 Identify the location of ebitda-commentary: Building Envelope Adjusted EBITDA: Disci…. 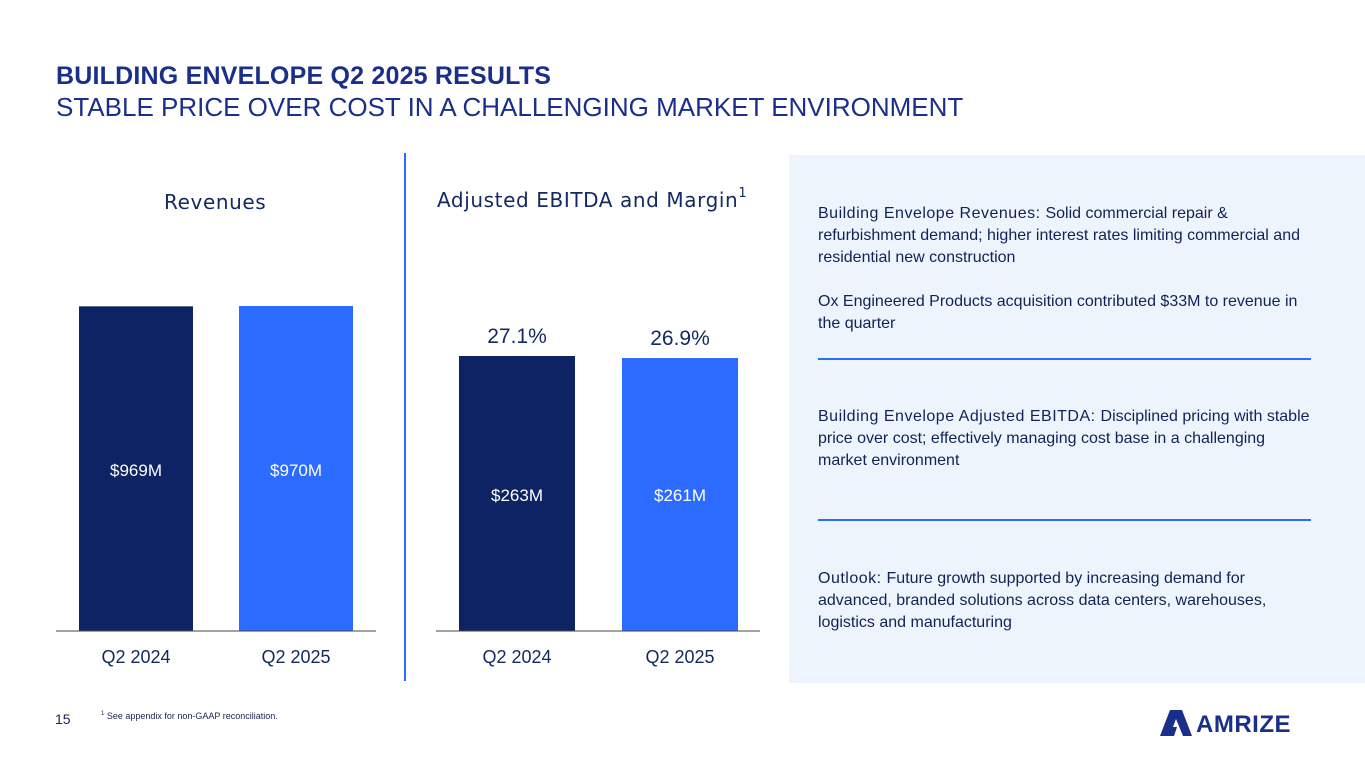
(1068, 439).